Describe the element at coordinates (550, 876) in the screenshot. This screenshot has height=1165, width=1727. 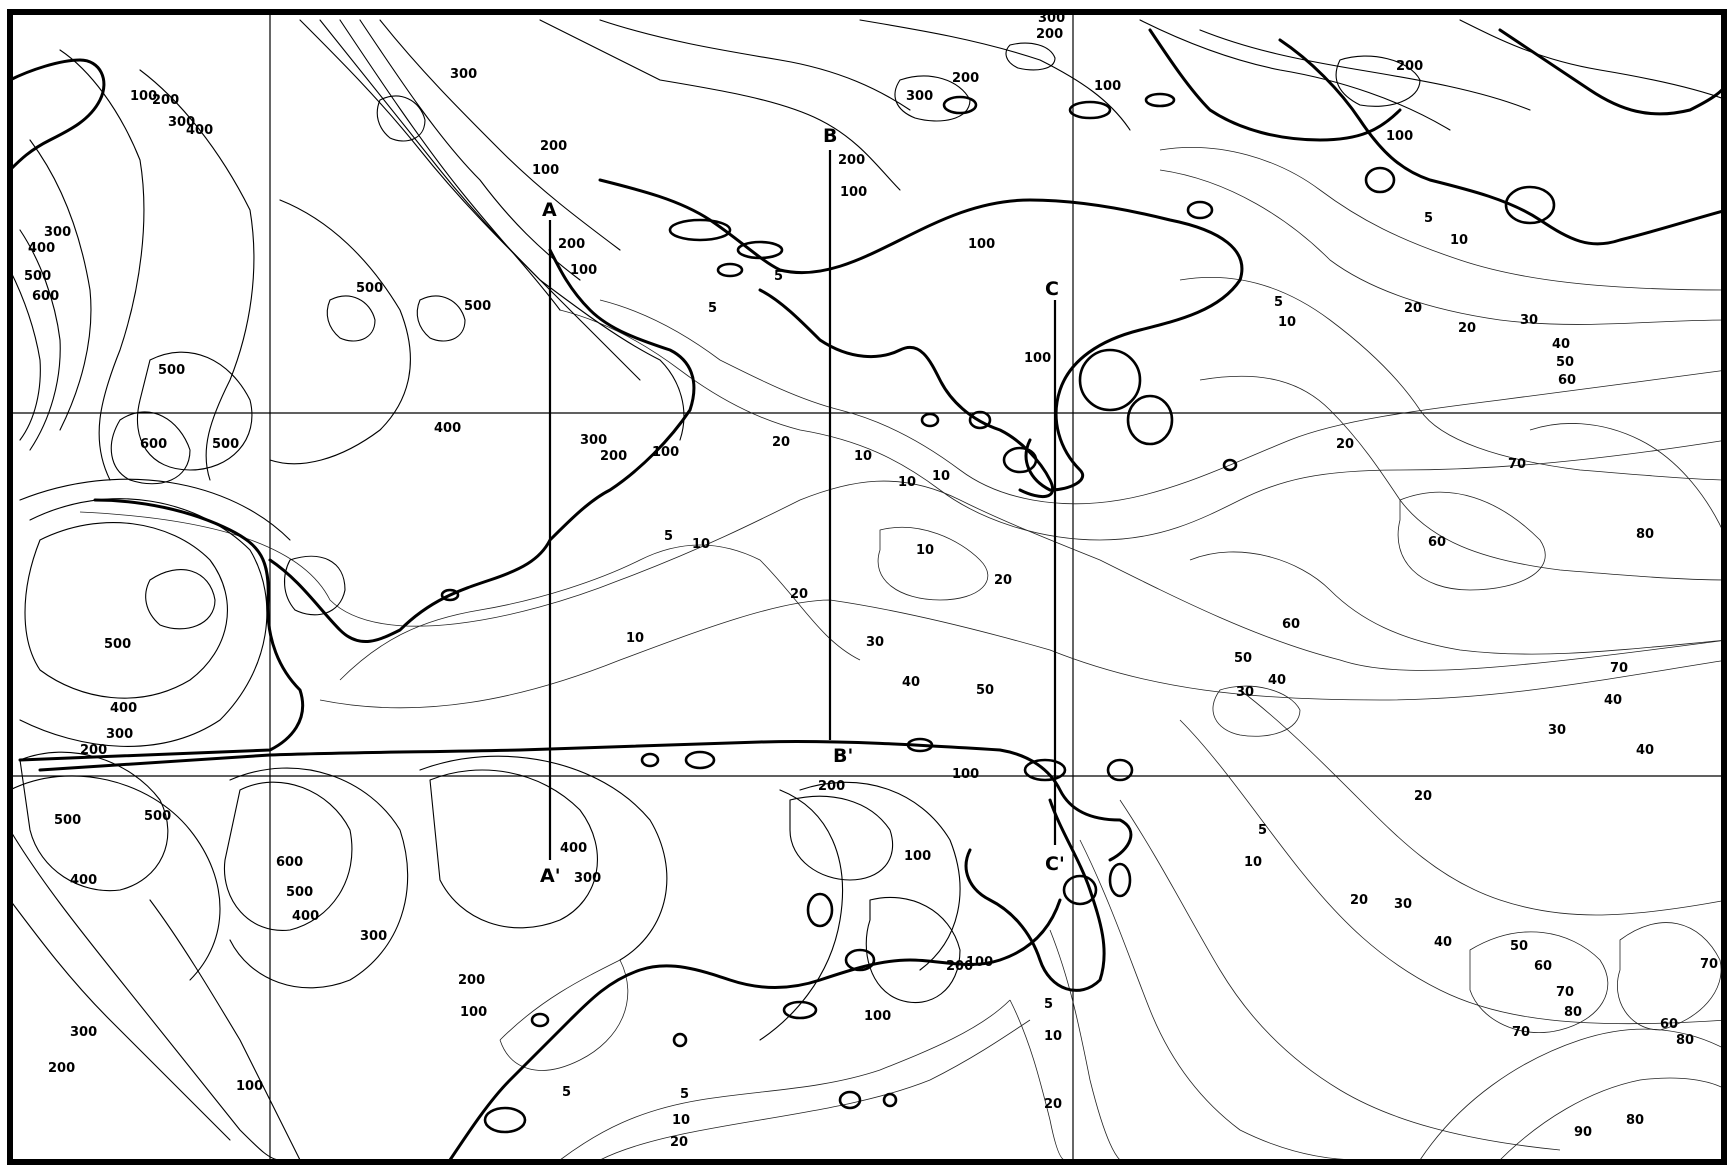
I see `profile-label-a-prime: A'` at that location.